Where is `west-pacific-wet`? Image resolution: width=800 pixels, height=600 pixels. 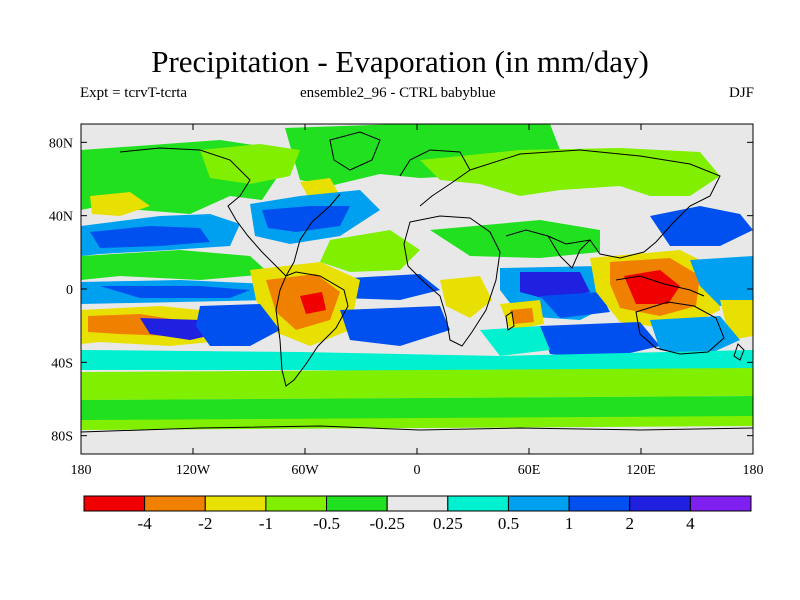 west-pacific-wet is located at coordinates (721, 281).